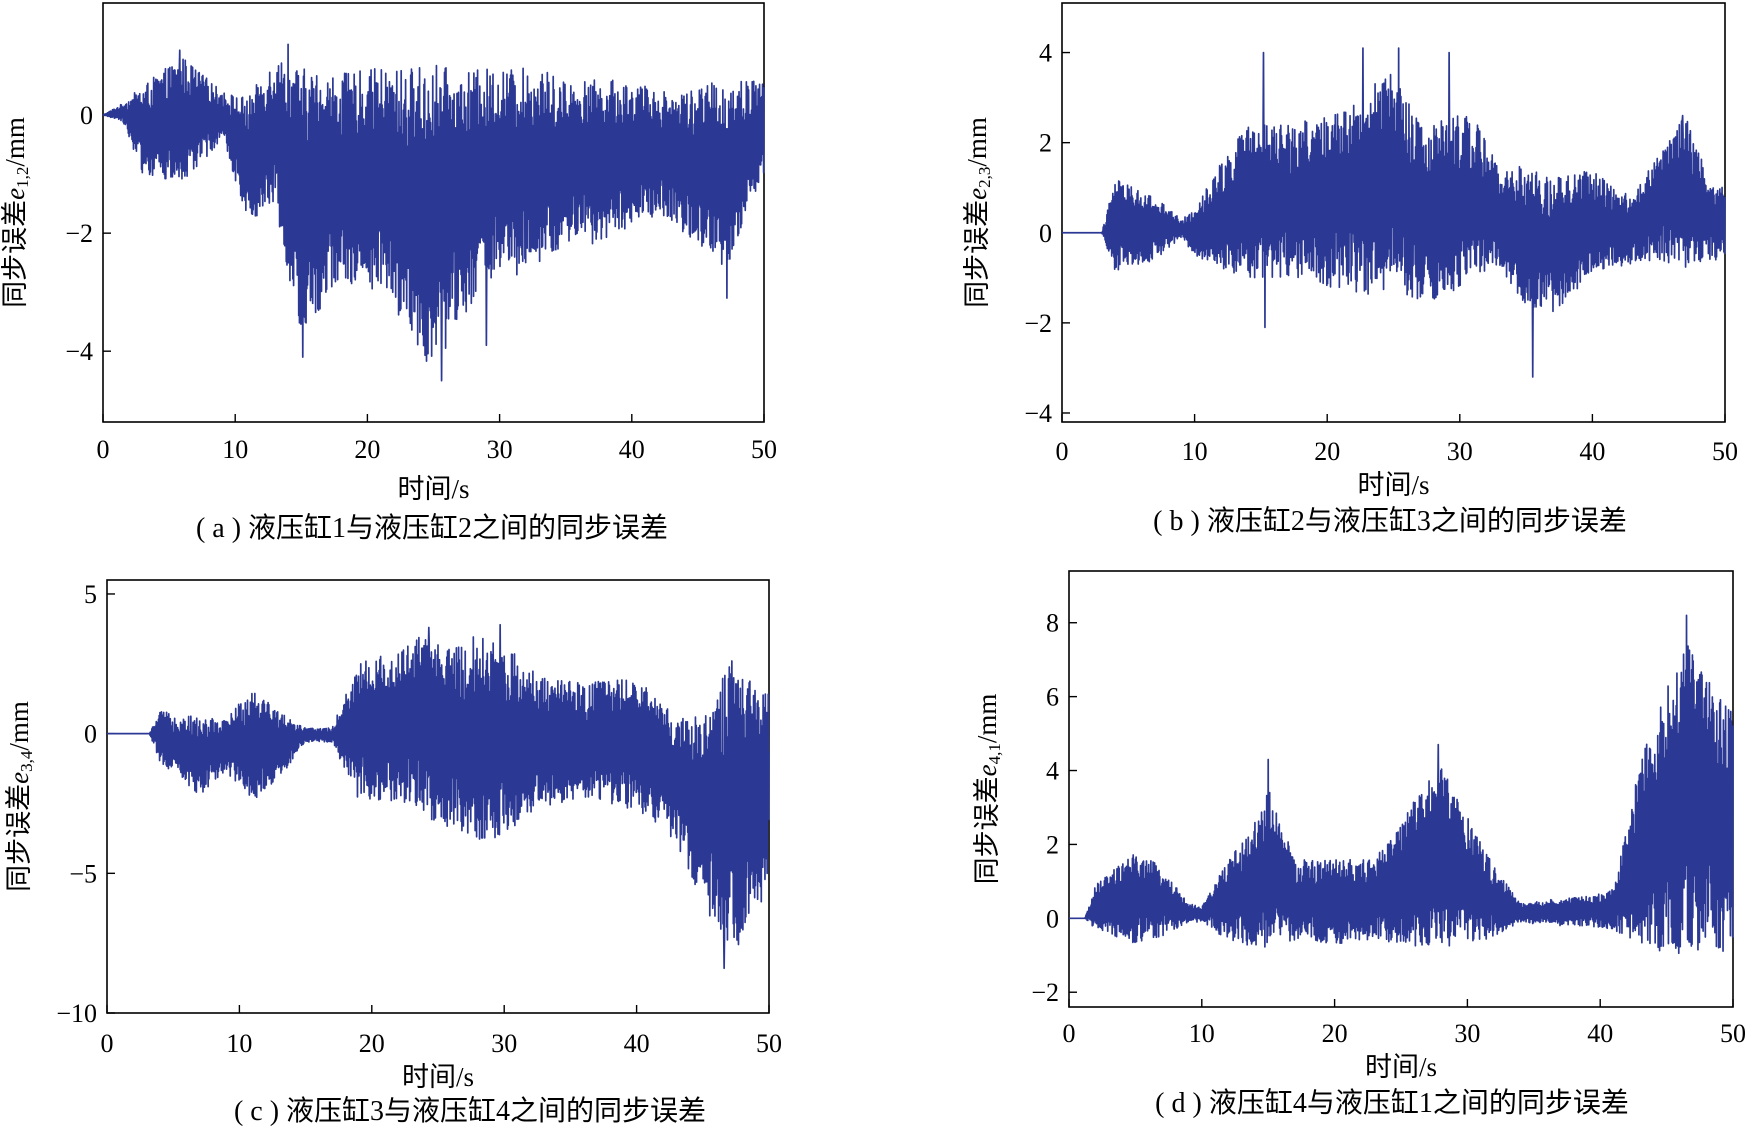 This screenshot has width=1751, height=1139. Describe the element at coordinates (76, 1013) in the screenshot. I see `y-tick-label: −10` at that location.